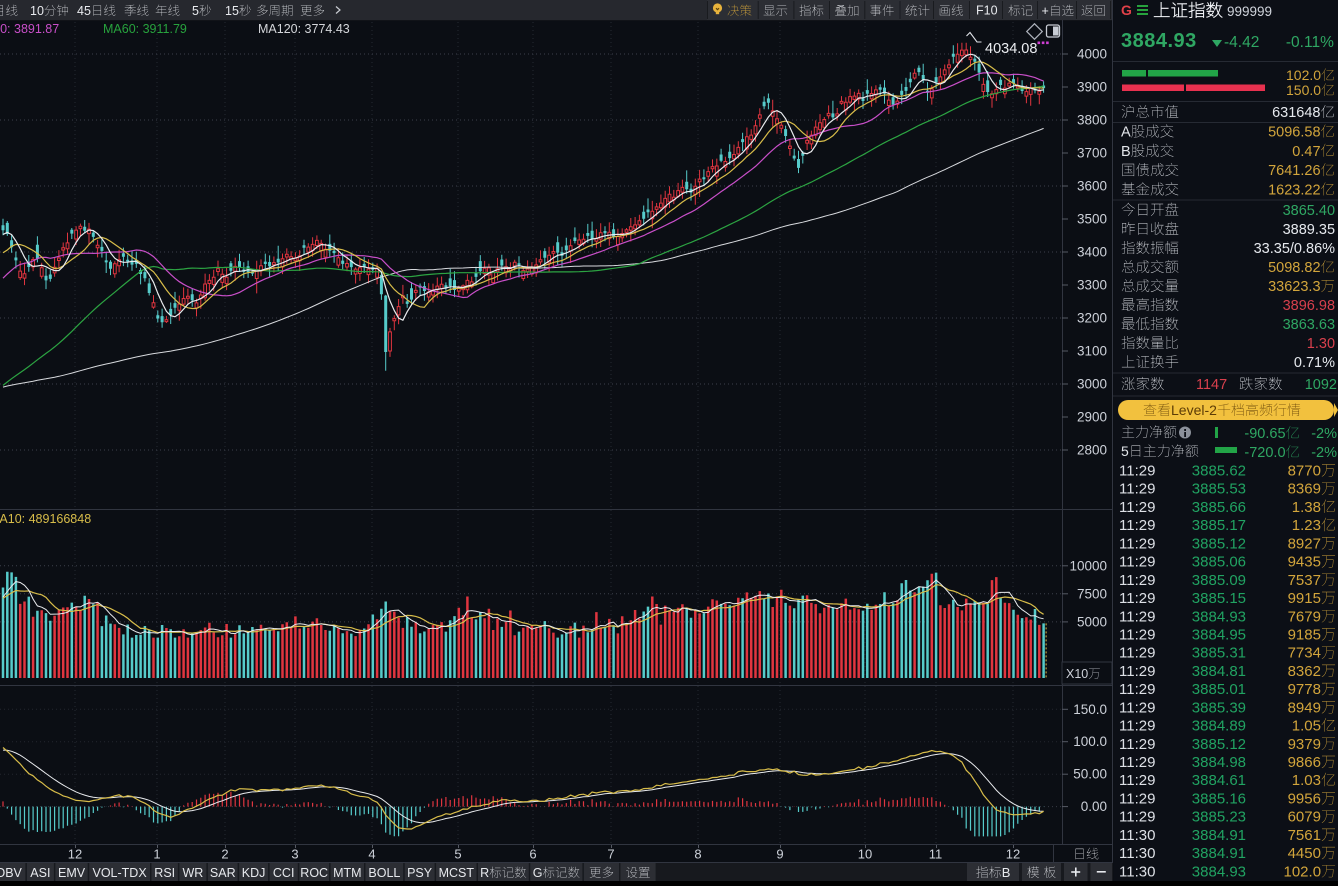  Describe the element at coordinates (1219, 562) in the screenshot. I see `svg-text: 3885.06` at that location.